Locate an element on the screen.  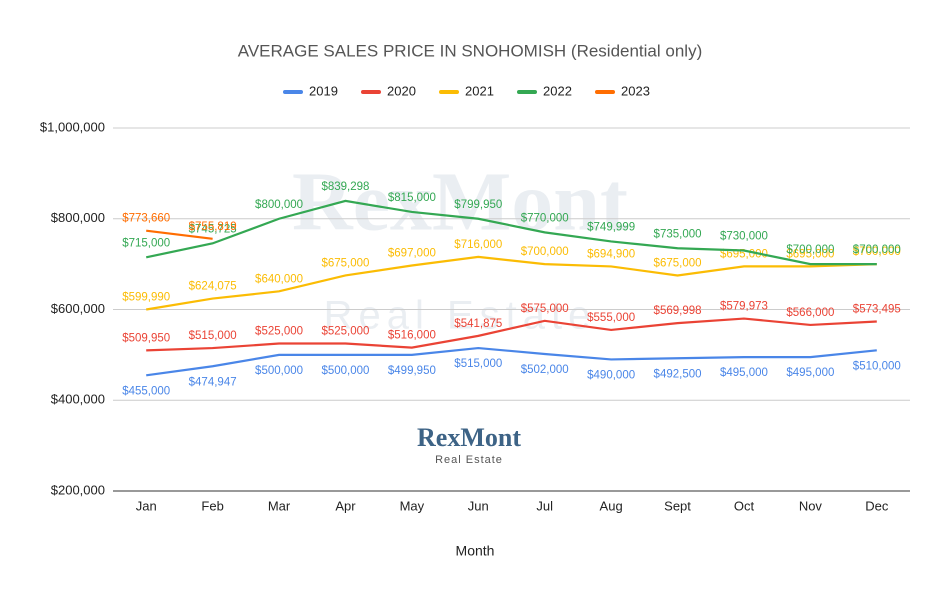
x-tick-label: Jul is located at coordinates (544, 505).